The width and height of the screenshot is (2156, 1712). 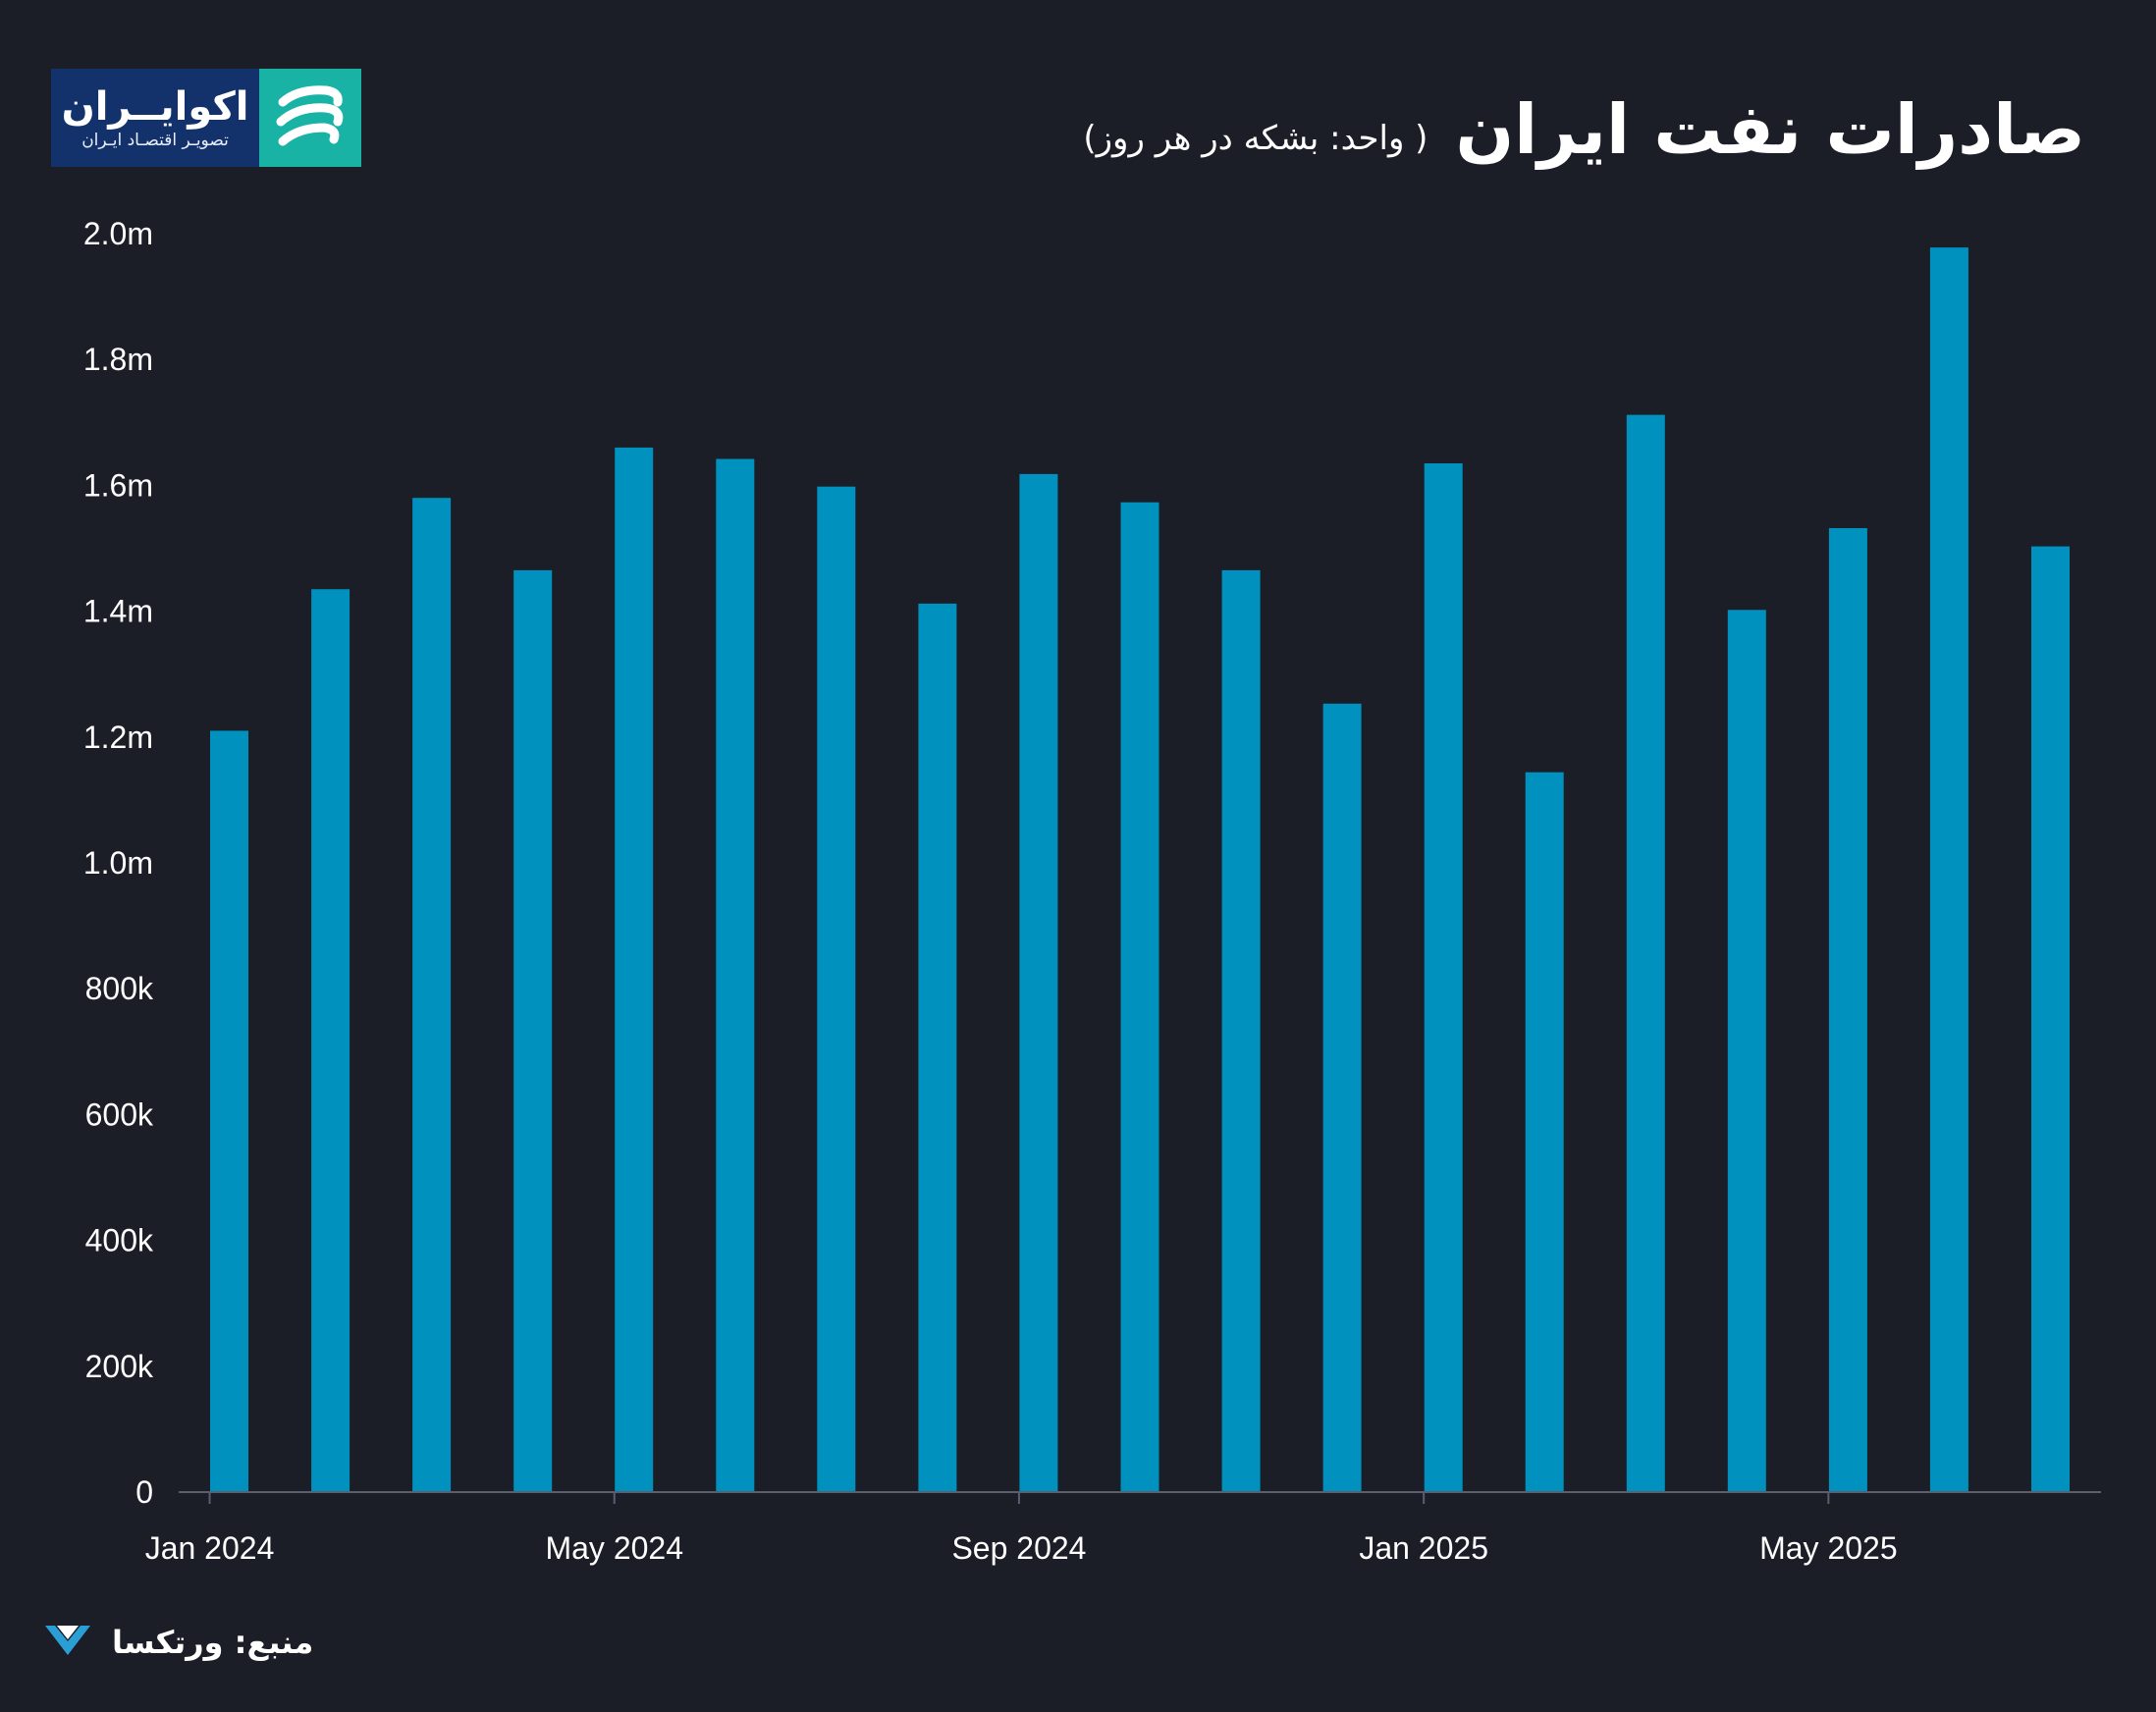 I want to click on bar-sep-2024, so click(x=1039, y=982).